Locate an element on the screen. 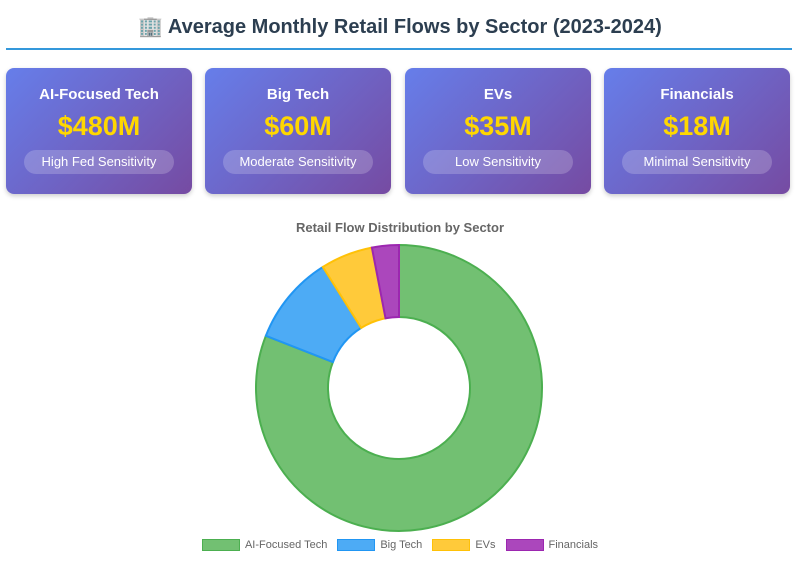 This screenshot has width=800, height=564. legend-item: AI-Focused Tech is located at coordinates (264, 545).